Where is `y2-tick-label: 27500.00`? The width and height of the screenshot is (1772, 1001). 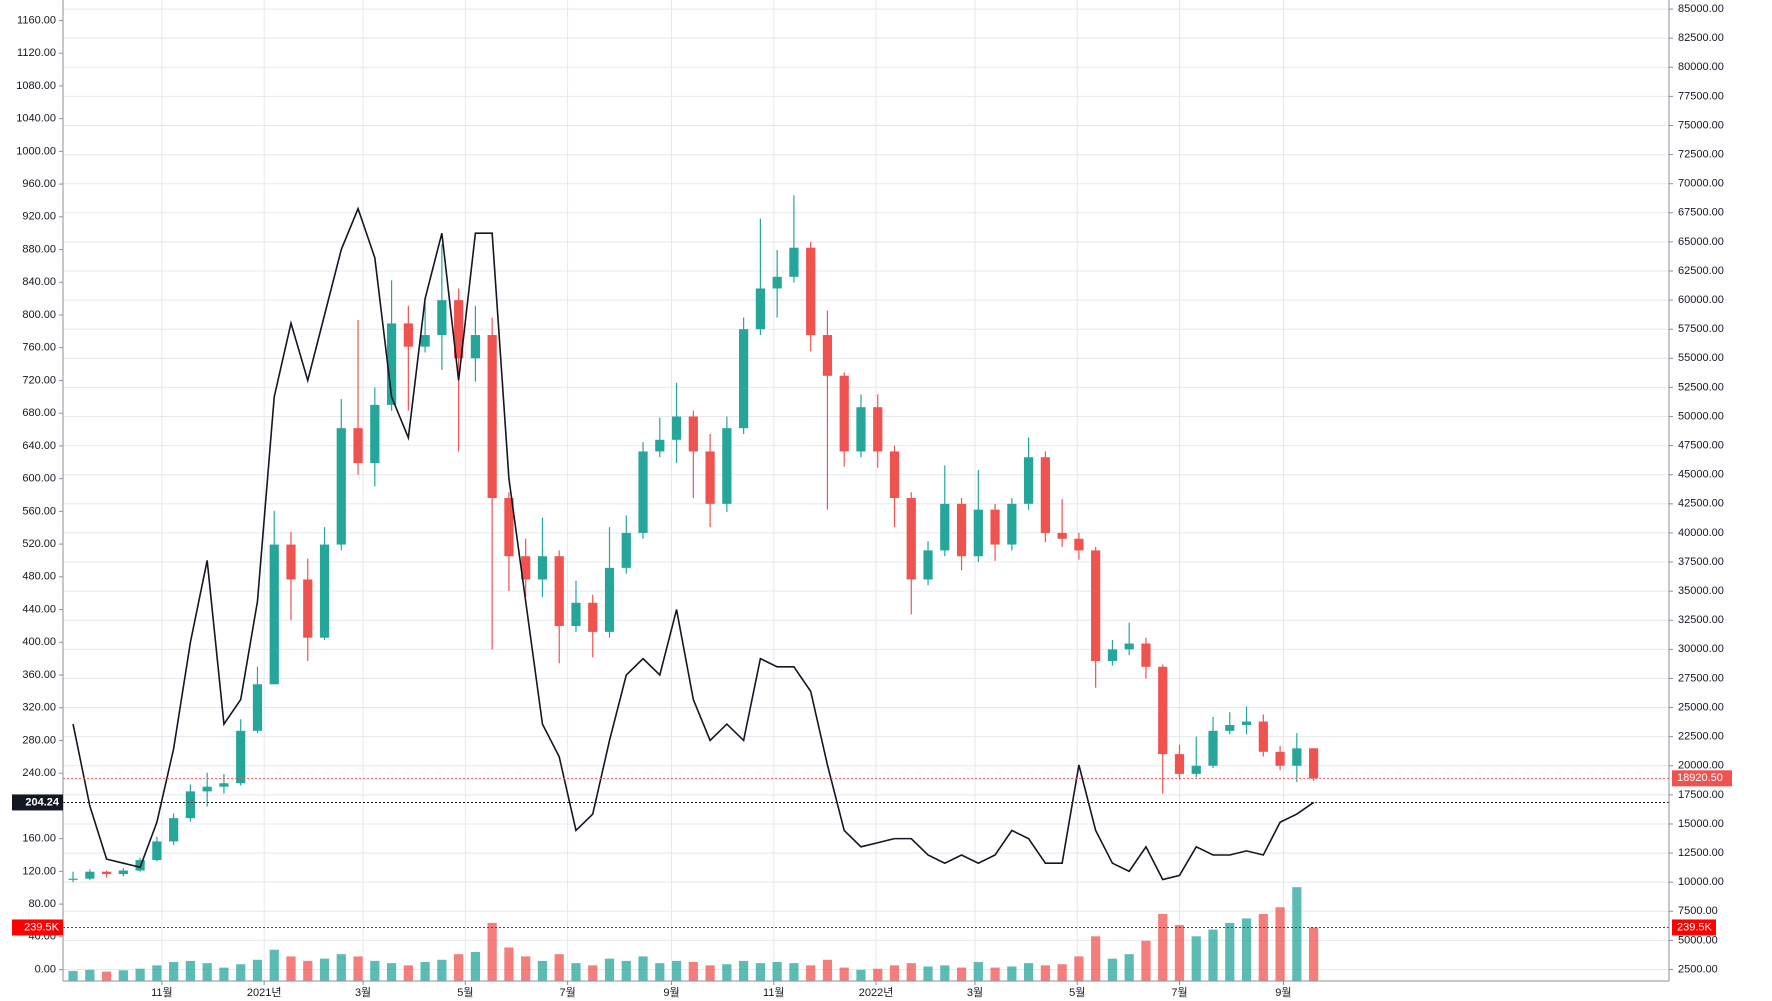
y2-tick-label: 27500.00 is located at coordinates (1701, 678).